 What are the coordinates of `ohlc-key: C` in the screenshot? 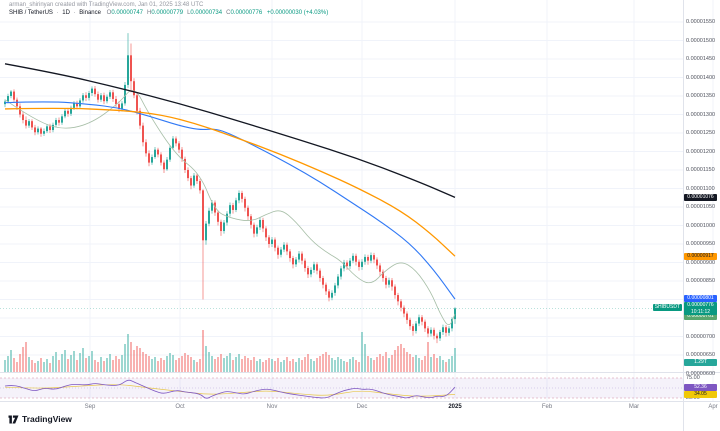 It's located at (228, 13).